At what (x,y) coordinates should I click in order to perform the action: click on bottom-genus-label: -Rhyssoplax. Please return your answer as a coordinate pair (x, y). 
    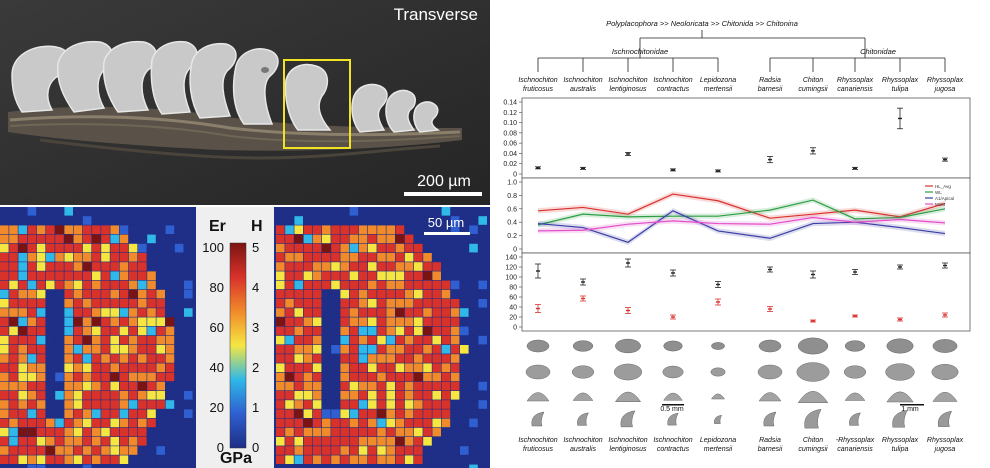
    Looking at the image, I should click on (855, 440).